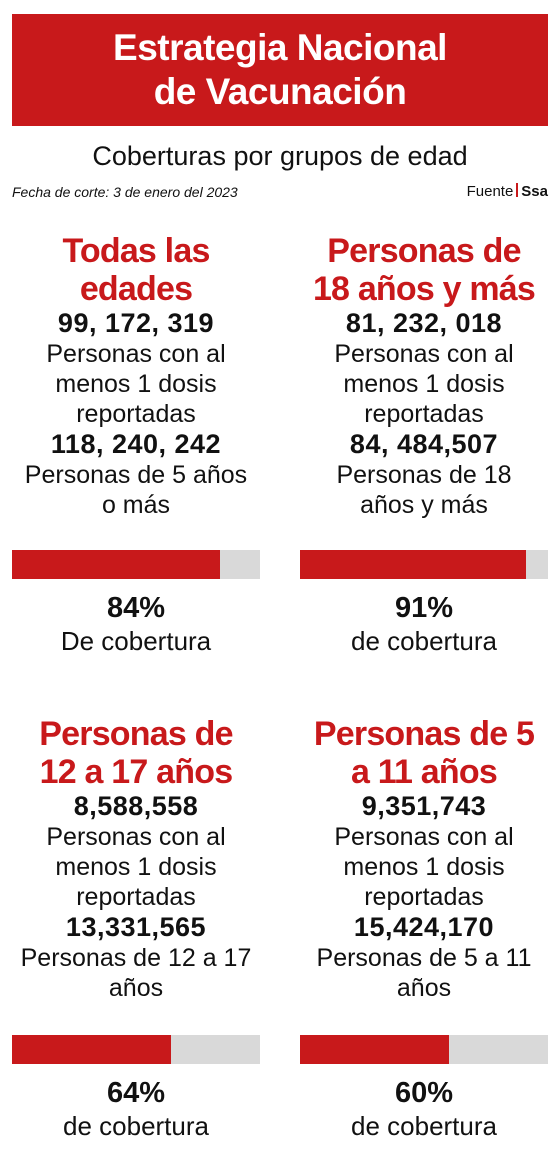 The width and height of the screenshot is (560, 1175). Describe the element at coordinates (136, 505) in the screenshot. I see `population-desc-2: o más` at that location.